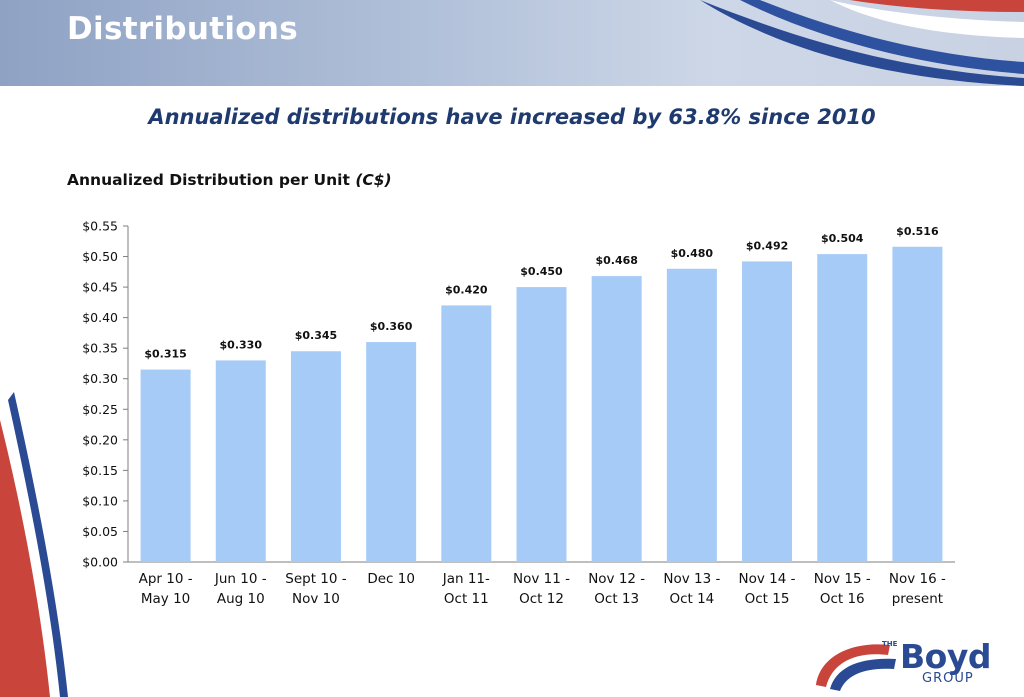 The width and height of the screenshot is (1024, 697). Describe the element at coordinates (182, 29) in the screenshot. I see `page-title: Distributions` at that location.